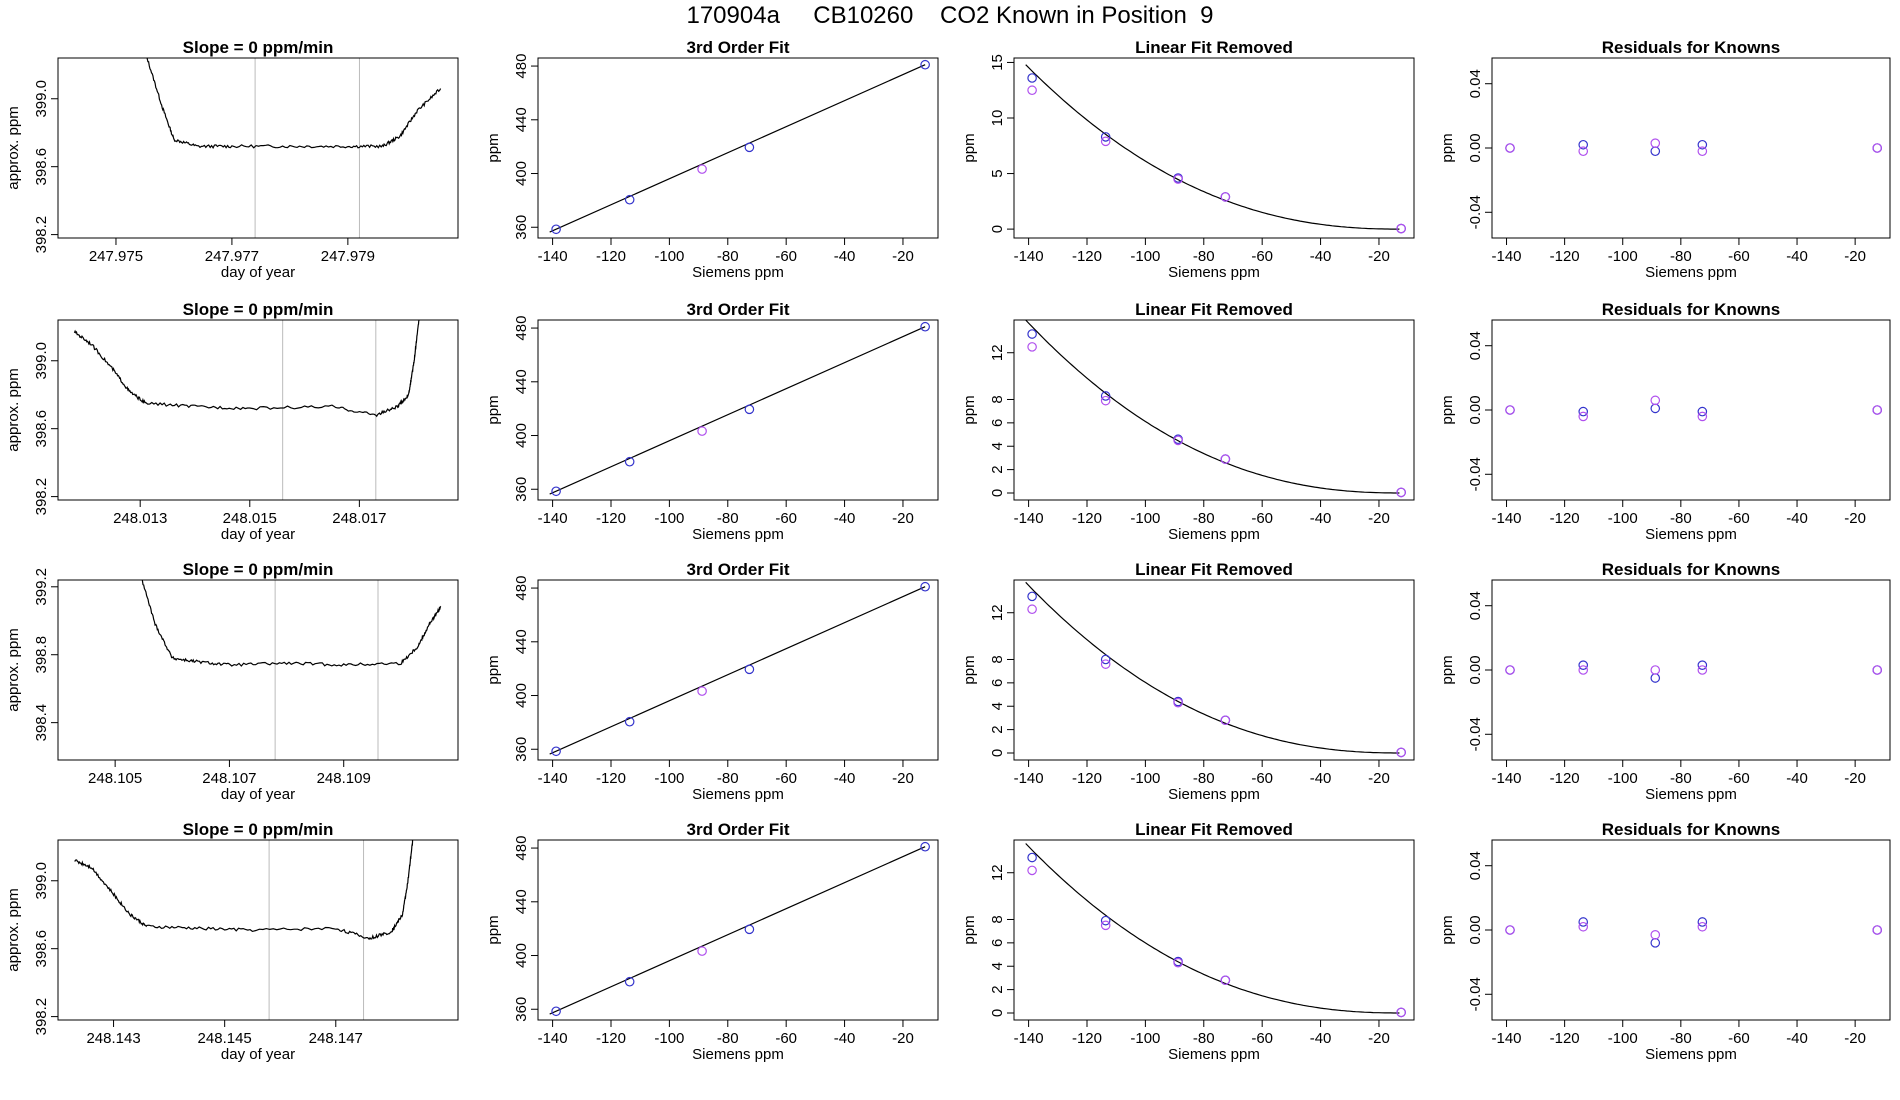  Describe the element at coordinates (521, 955) in the screenshot. I see `y-tick-label: 400` at that location.